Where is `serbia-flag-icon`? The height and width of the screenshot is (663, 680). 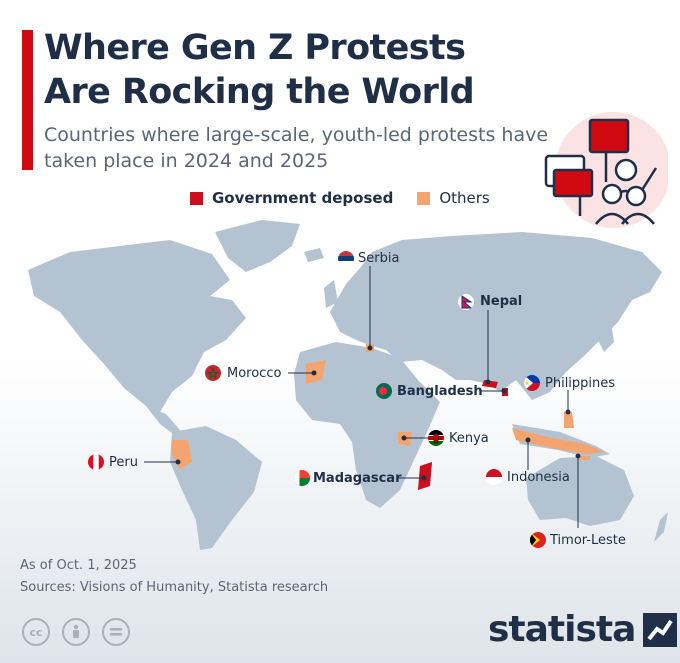 serbia-flag-icon is located at coordinates (346, 259).